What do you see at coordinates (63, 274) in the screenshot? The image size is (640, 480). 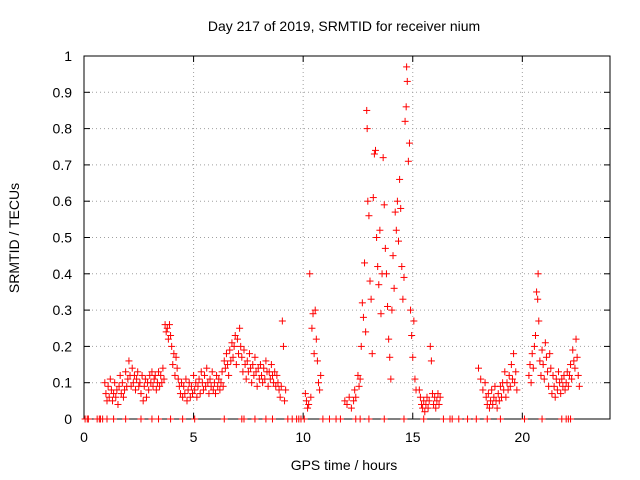 I see `y-tick-label: 0.4` at bounding box center [63, 274].